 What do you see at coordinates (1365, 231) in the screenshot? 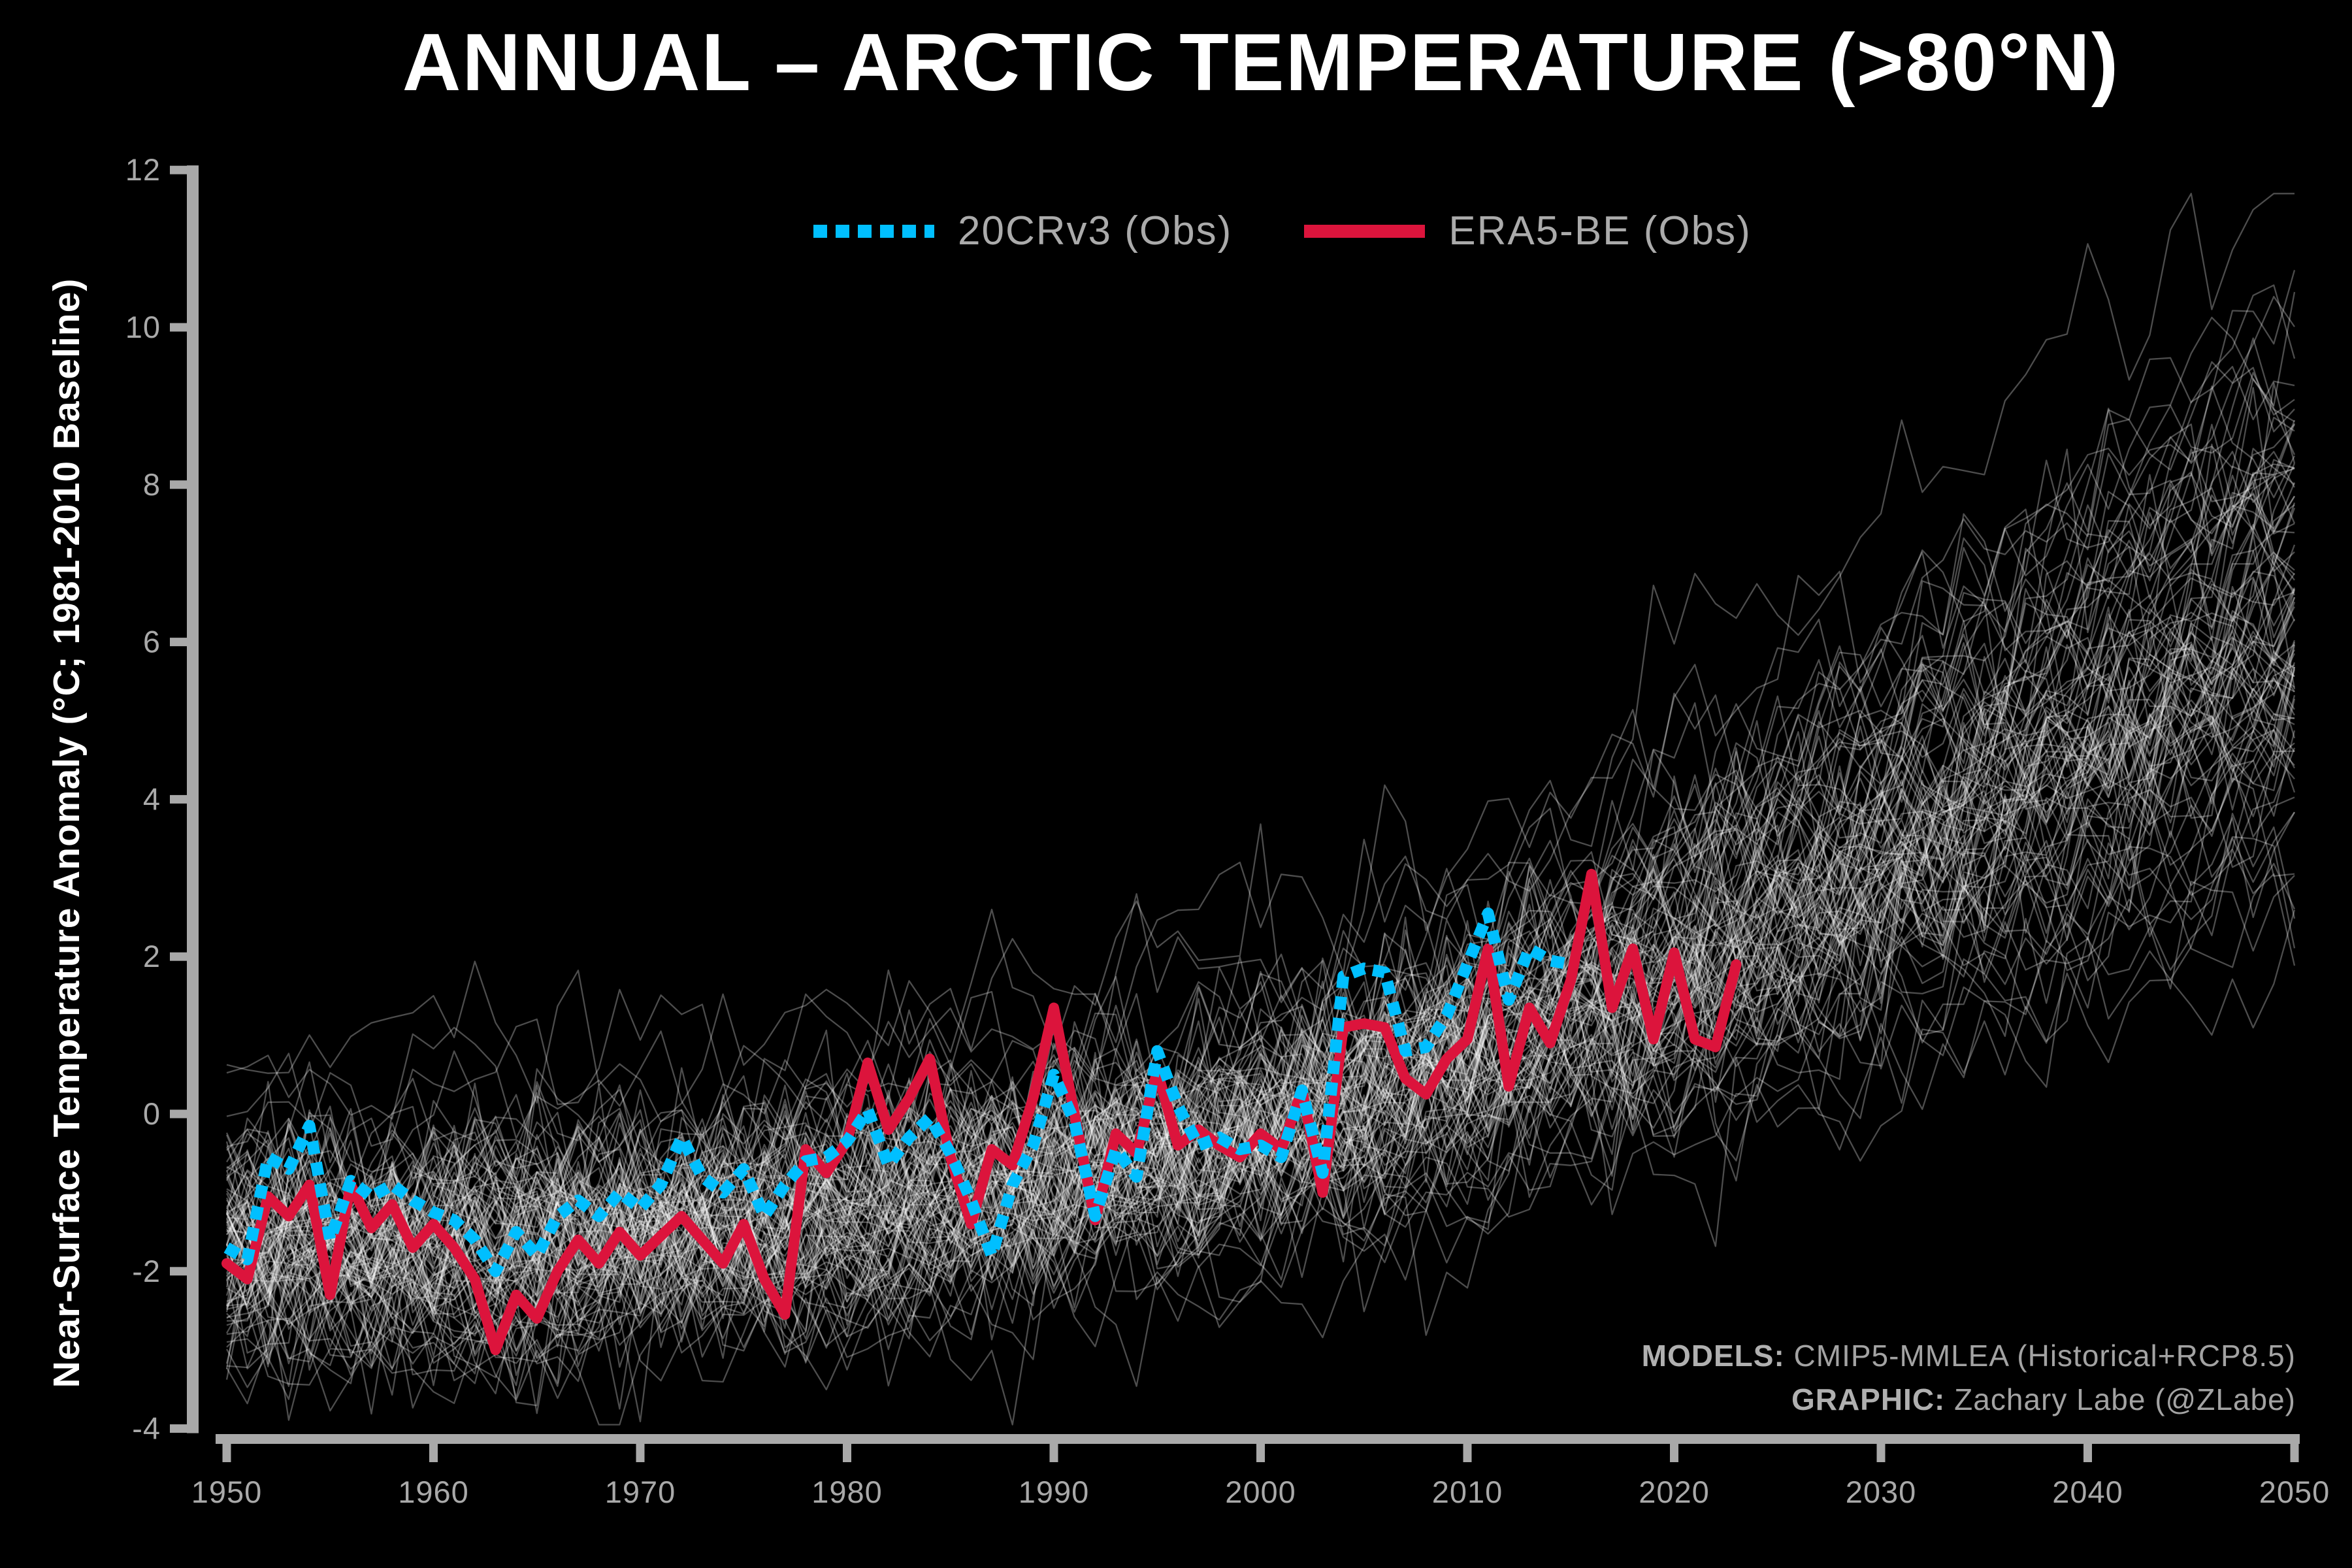
I see `solid-line-swatch-icon` at bounding box center [1365, 231].